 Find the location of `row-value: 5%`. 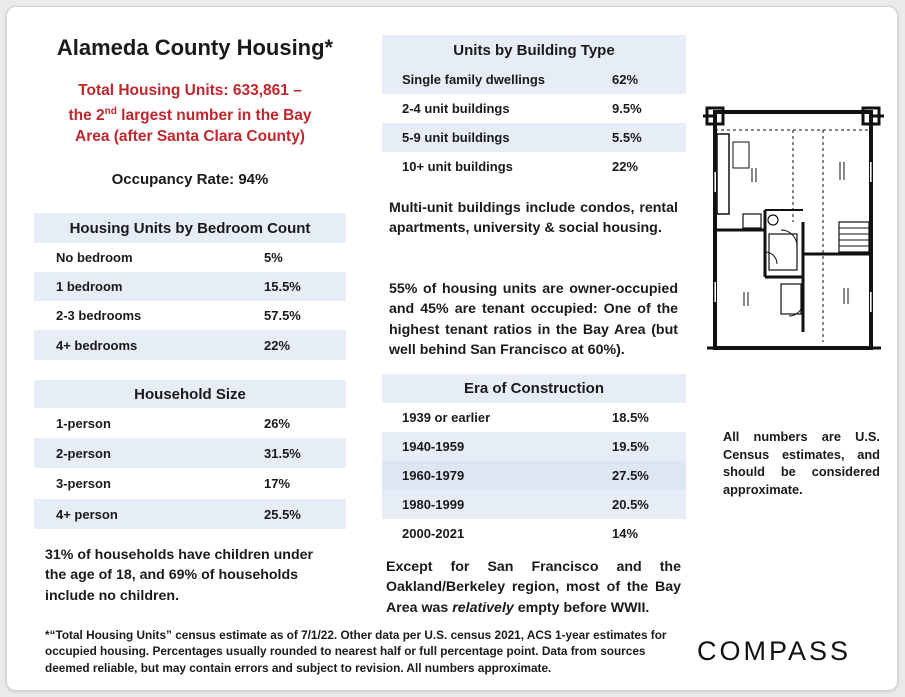

row-value: 5% is located at coordinates (273, 257).